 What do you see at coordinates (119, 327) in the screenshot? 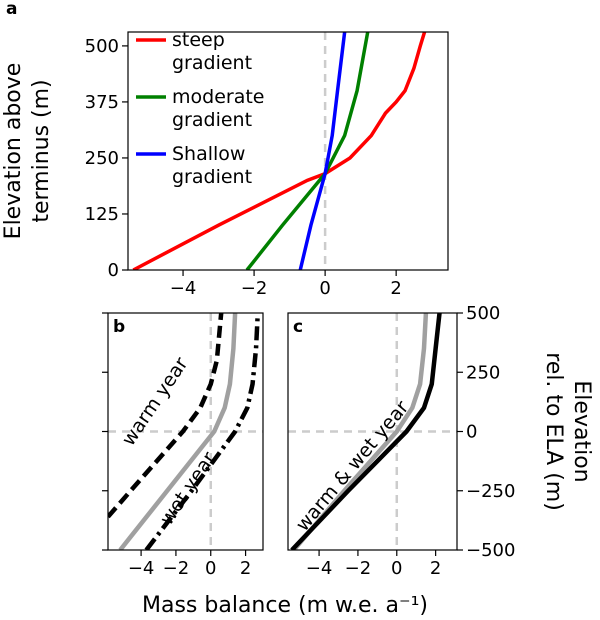
I see `panel-label: b` at bounding box center [119, 327].